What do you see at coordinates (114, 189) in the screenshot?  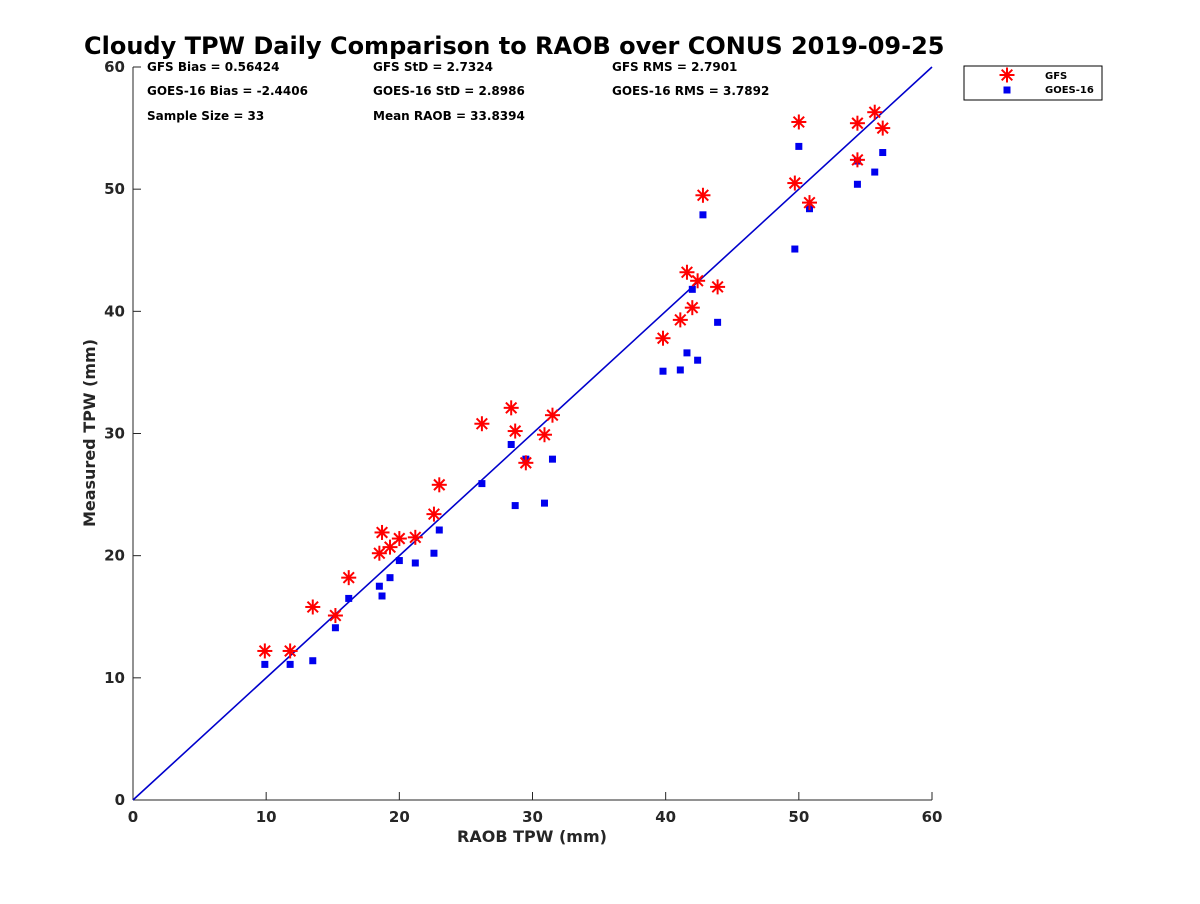 I see `y-tick-label: 50` at bounding box center [114, 189].